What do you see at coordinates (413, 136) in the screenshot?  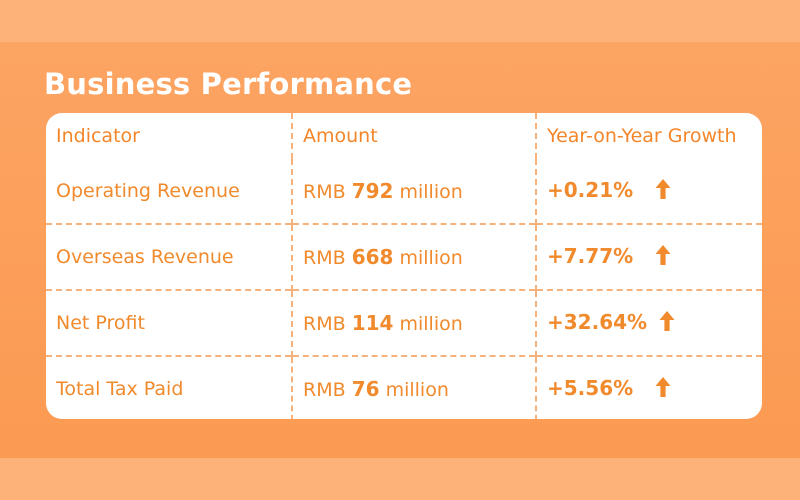 I see `column-header-amount: Amount` at bounding box center [413, 136].